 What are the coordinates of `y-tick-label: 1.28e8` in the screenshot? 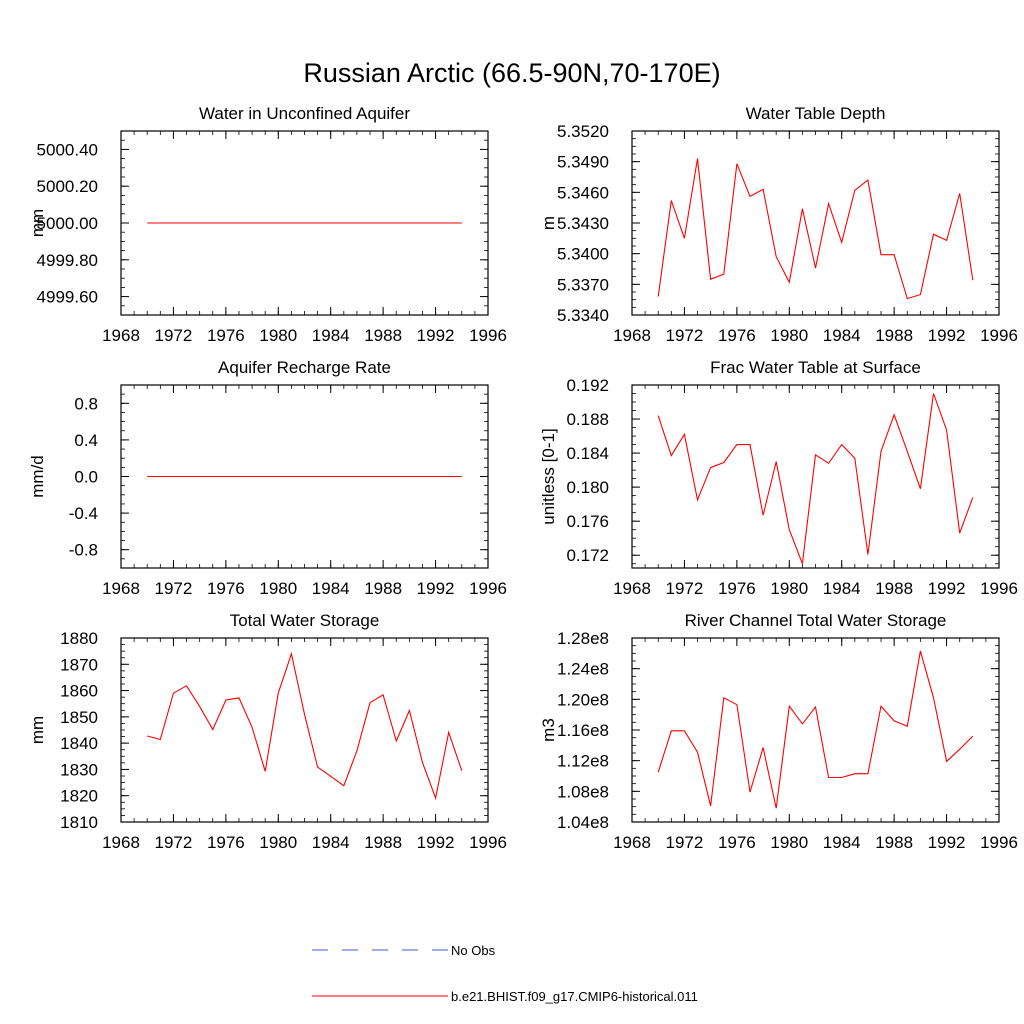 It's located at (583, 638).